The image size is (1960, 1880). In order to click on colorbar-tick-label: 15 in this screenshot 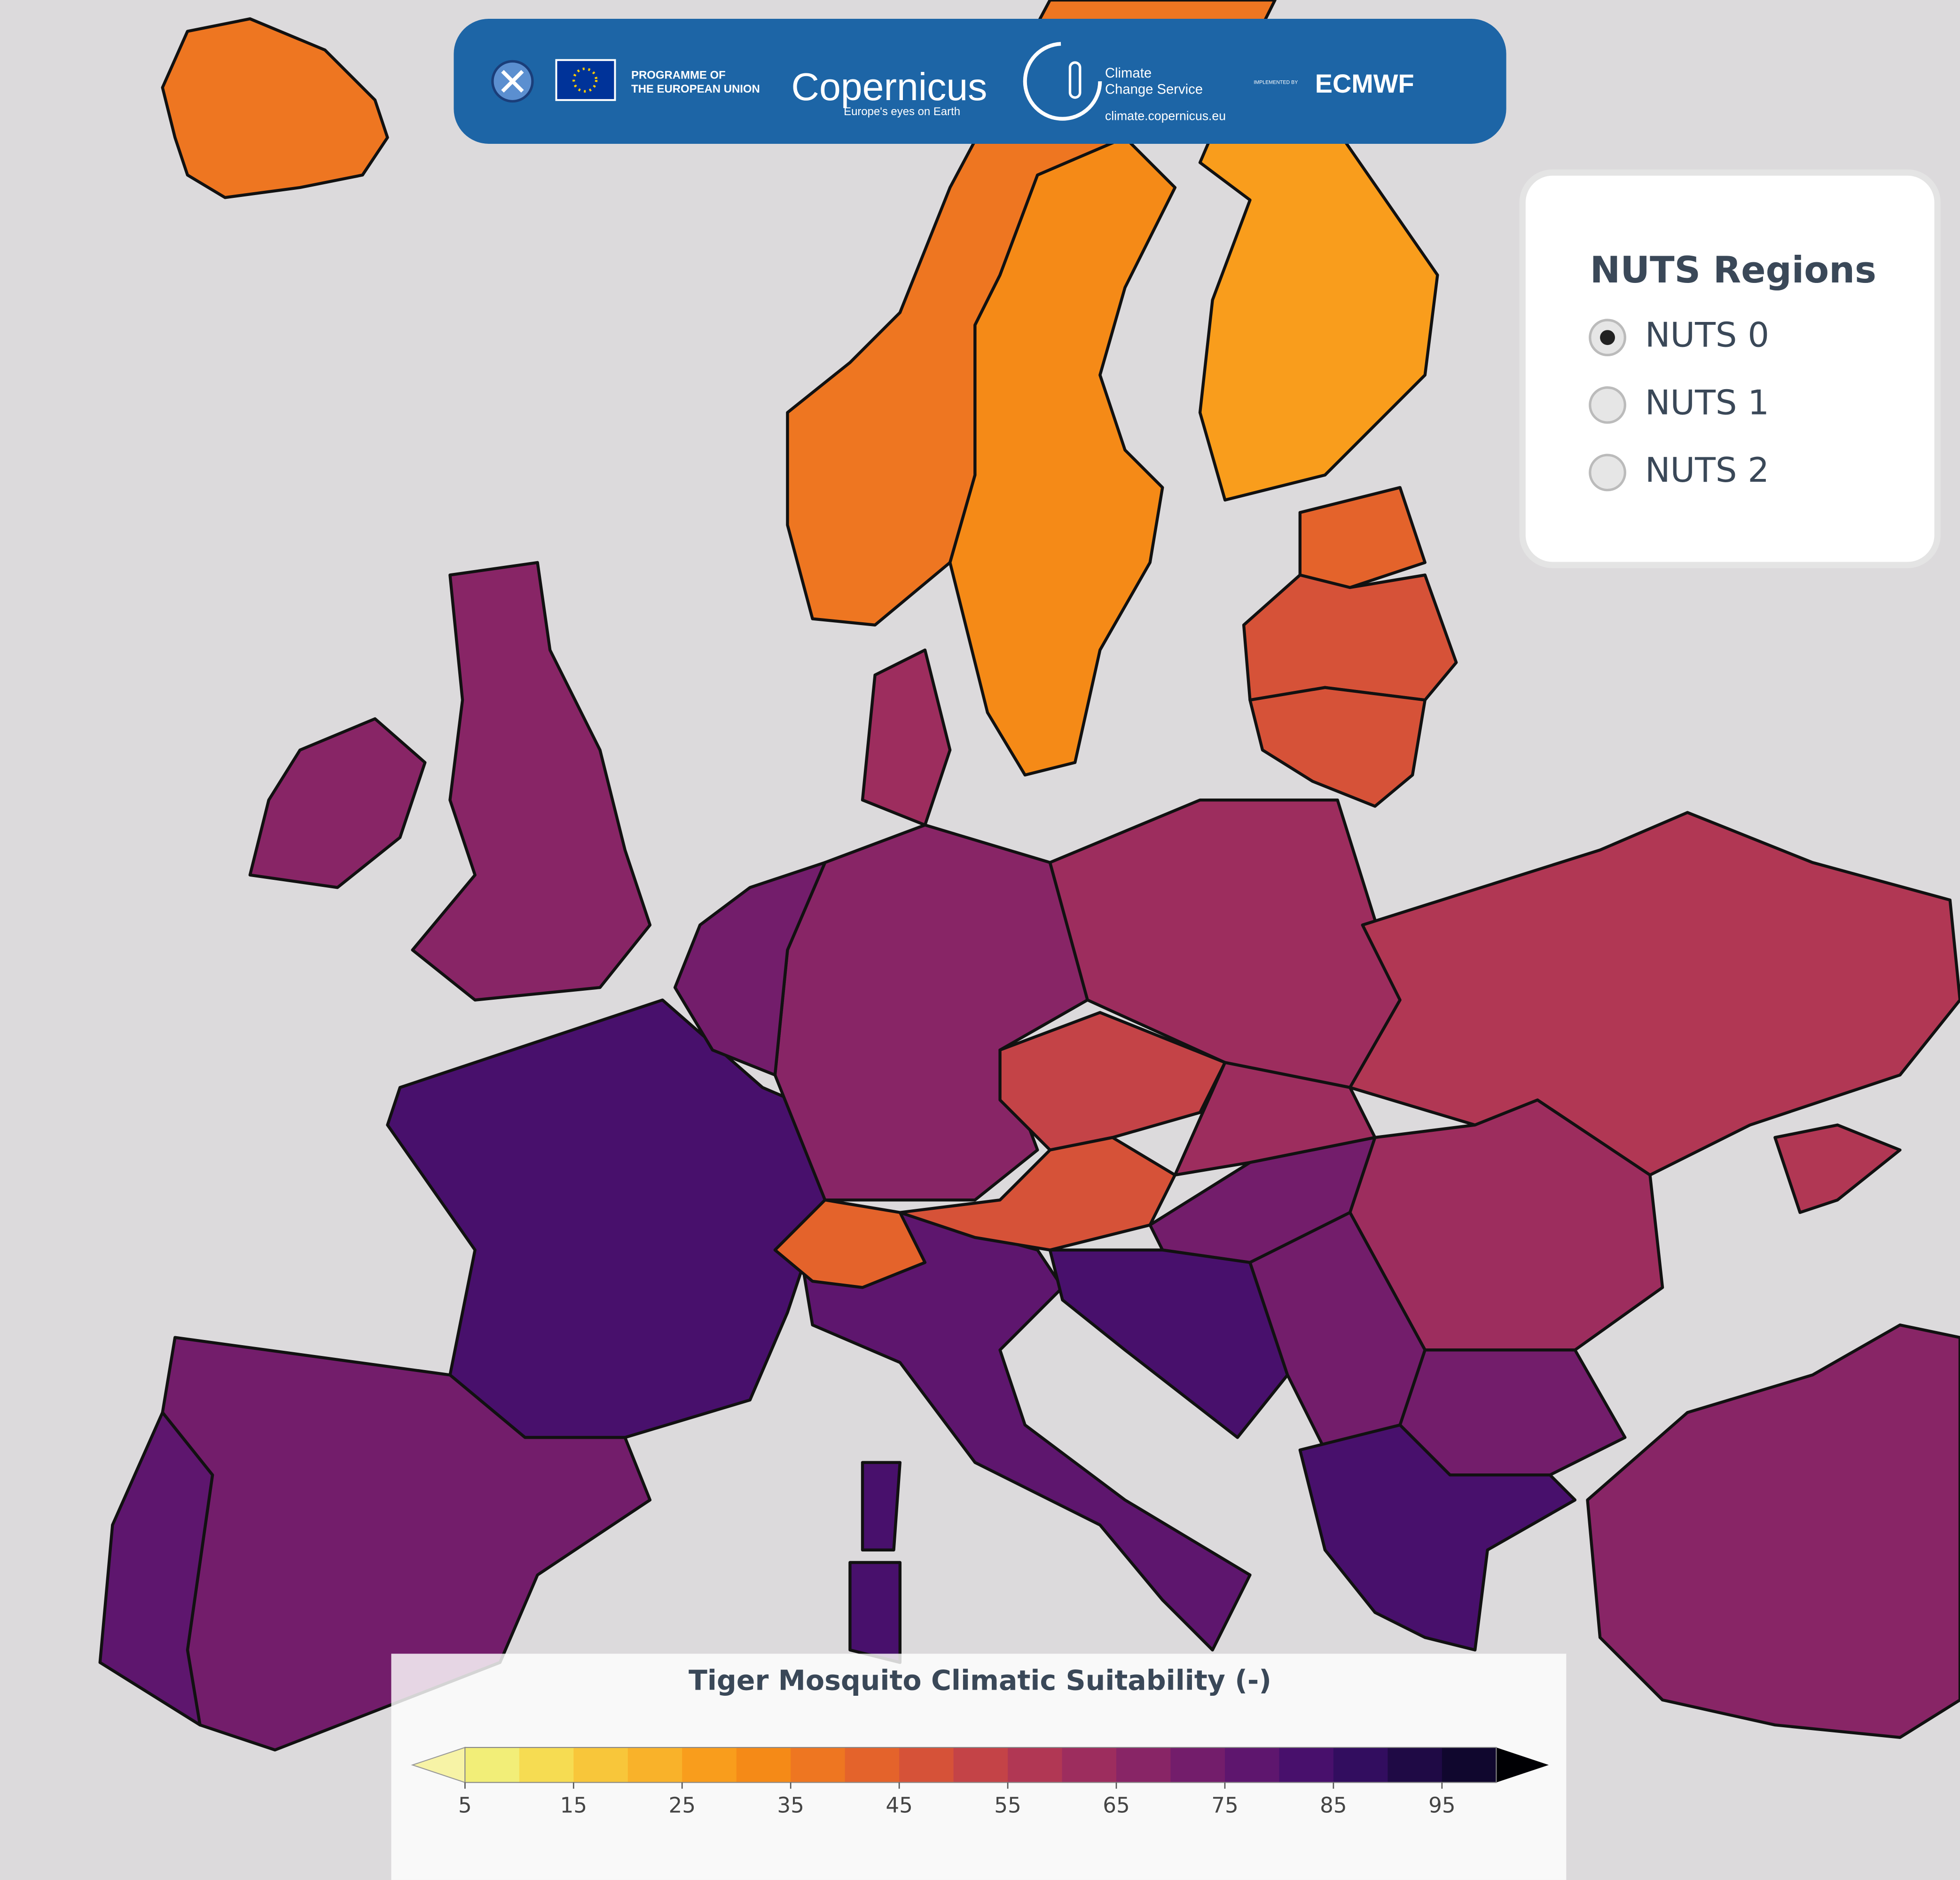, I will do `click(573, 1805)`.